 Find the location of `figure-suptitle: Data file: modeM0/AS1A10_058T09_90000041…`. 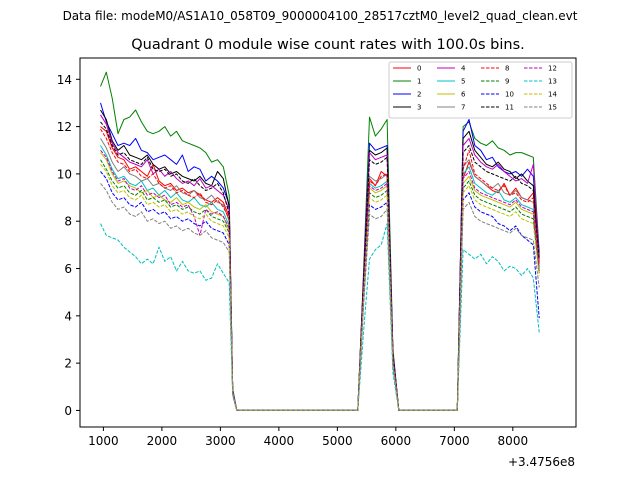

figure-suptitle: Data file: modeM0/AS1A10_058T09_90000041… is located at coordinates (320, 16).